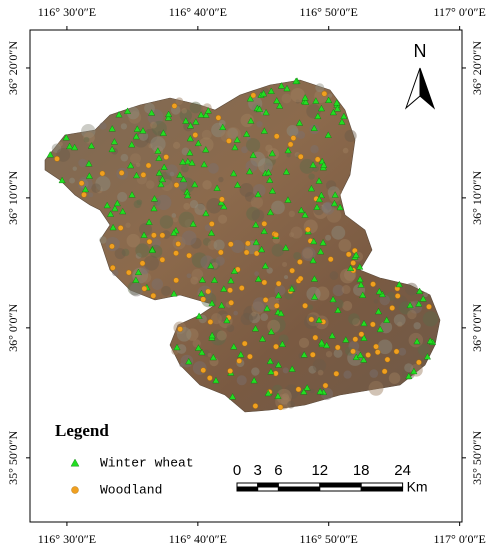 This screenshot has height=550, width=492. I want to click on lat-label-right: 36° 0′0″N, so click(477, 327).